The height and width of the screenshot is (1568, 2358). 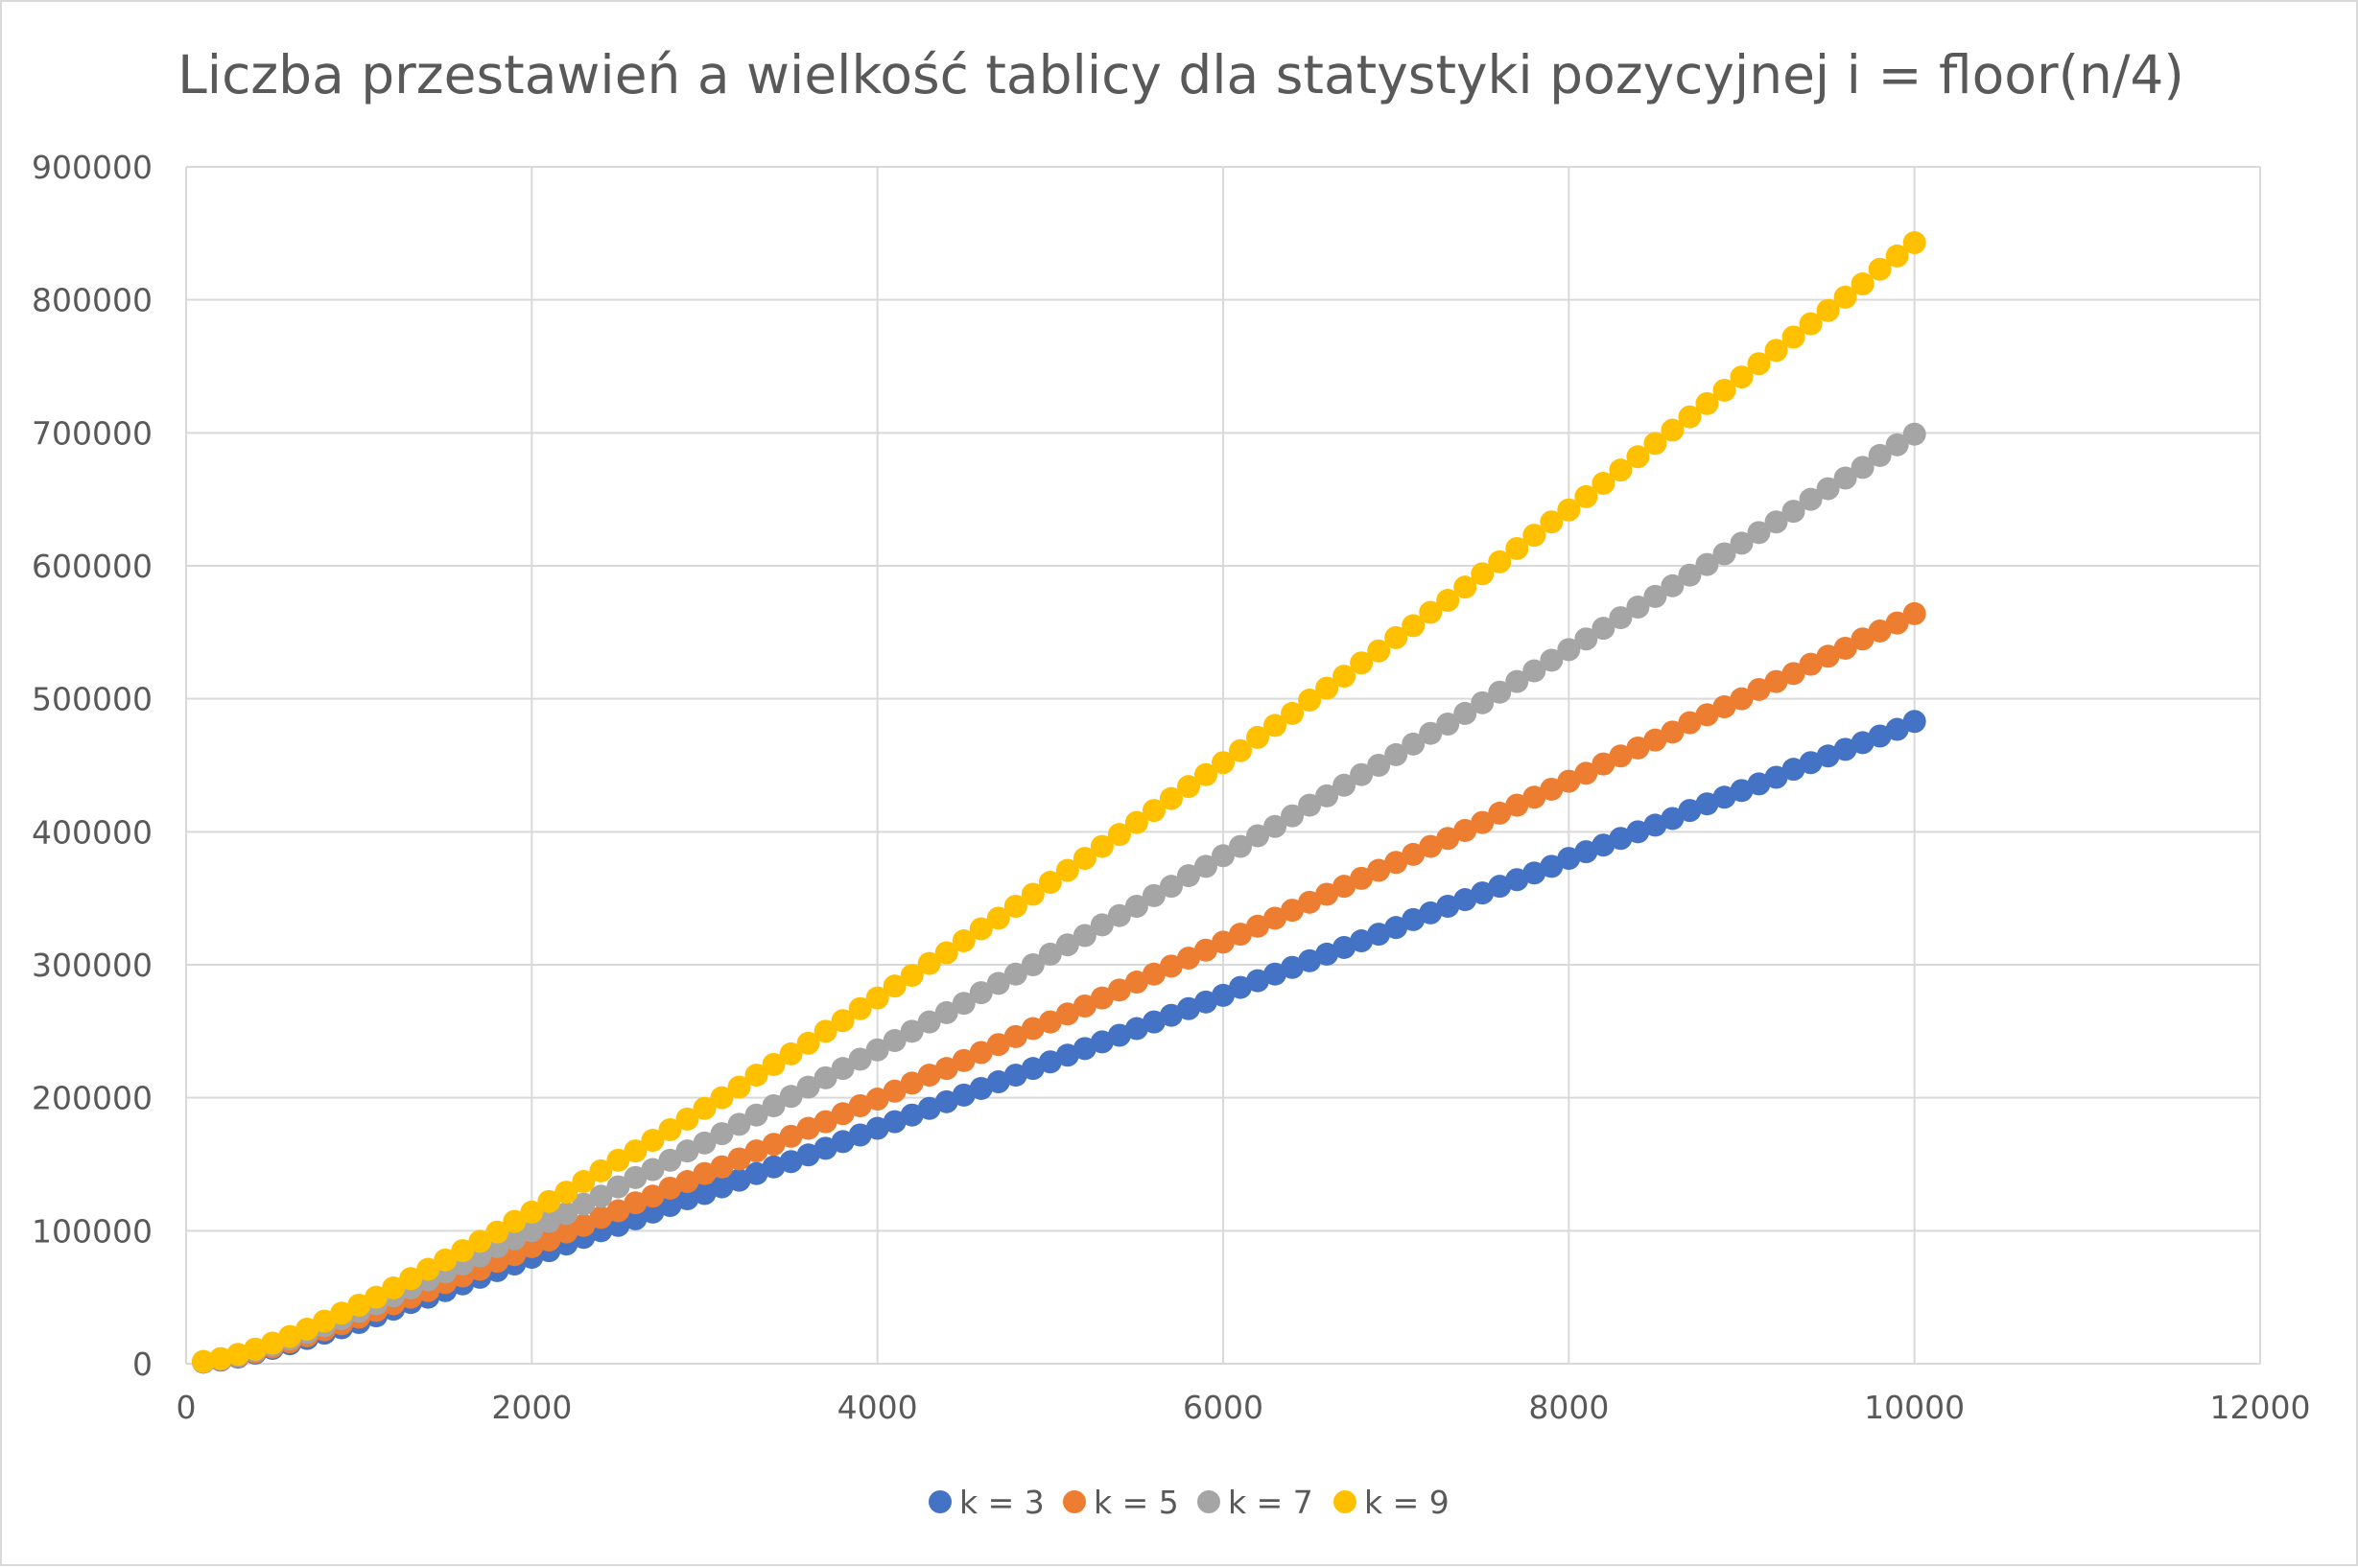 I want to click on x-tick-label: 4000, so click(x=877, y=1407).